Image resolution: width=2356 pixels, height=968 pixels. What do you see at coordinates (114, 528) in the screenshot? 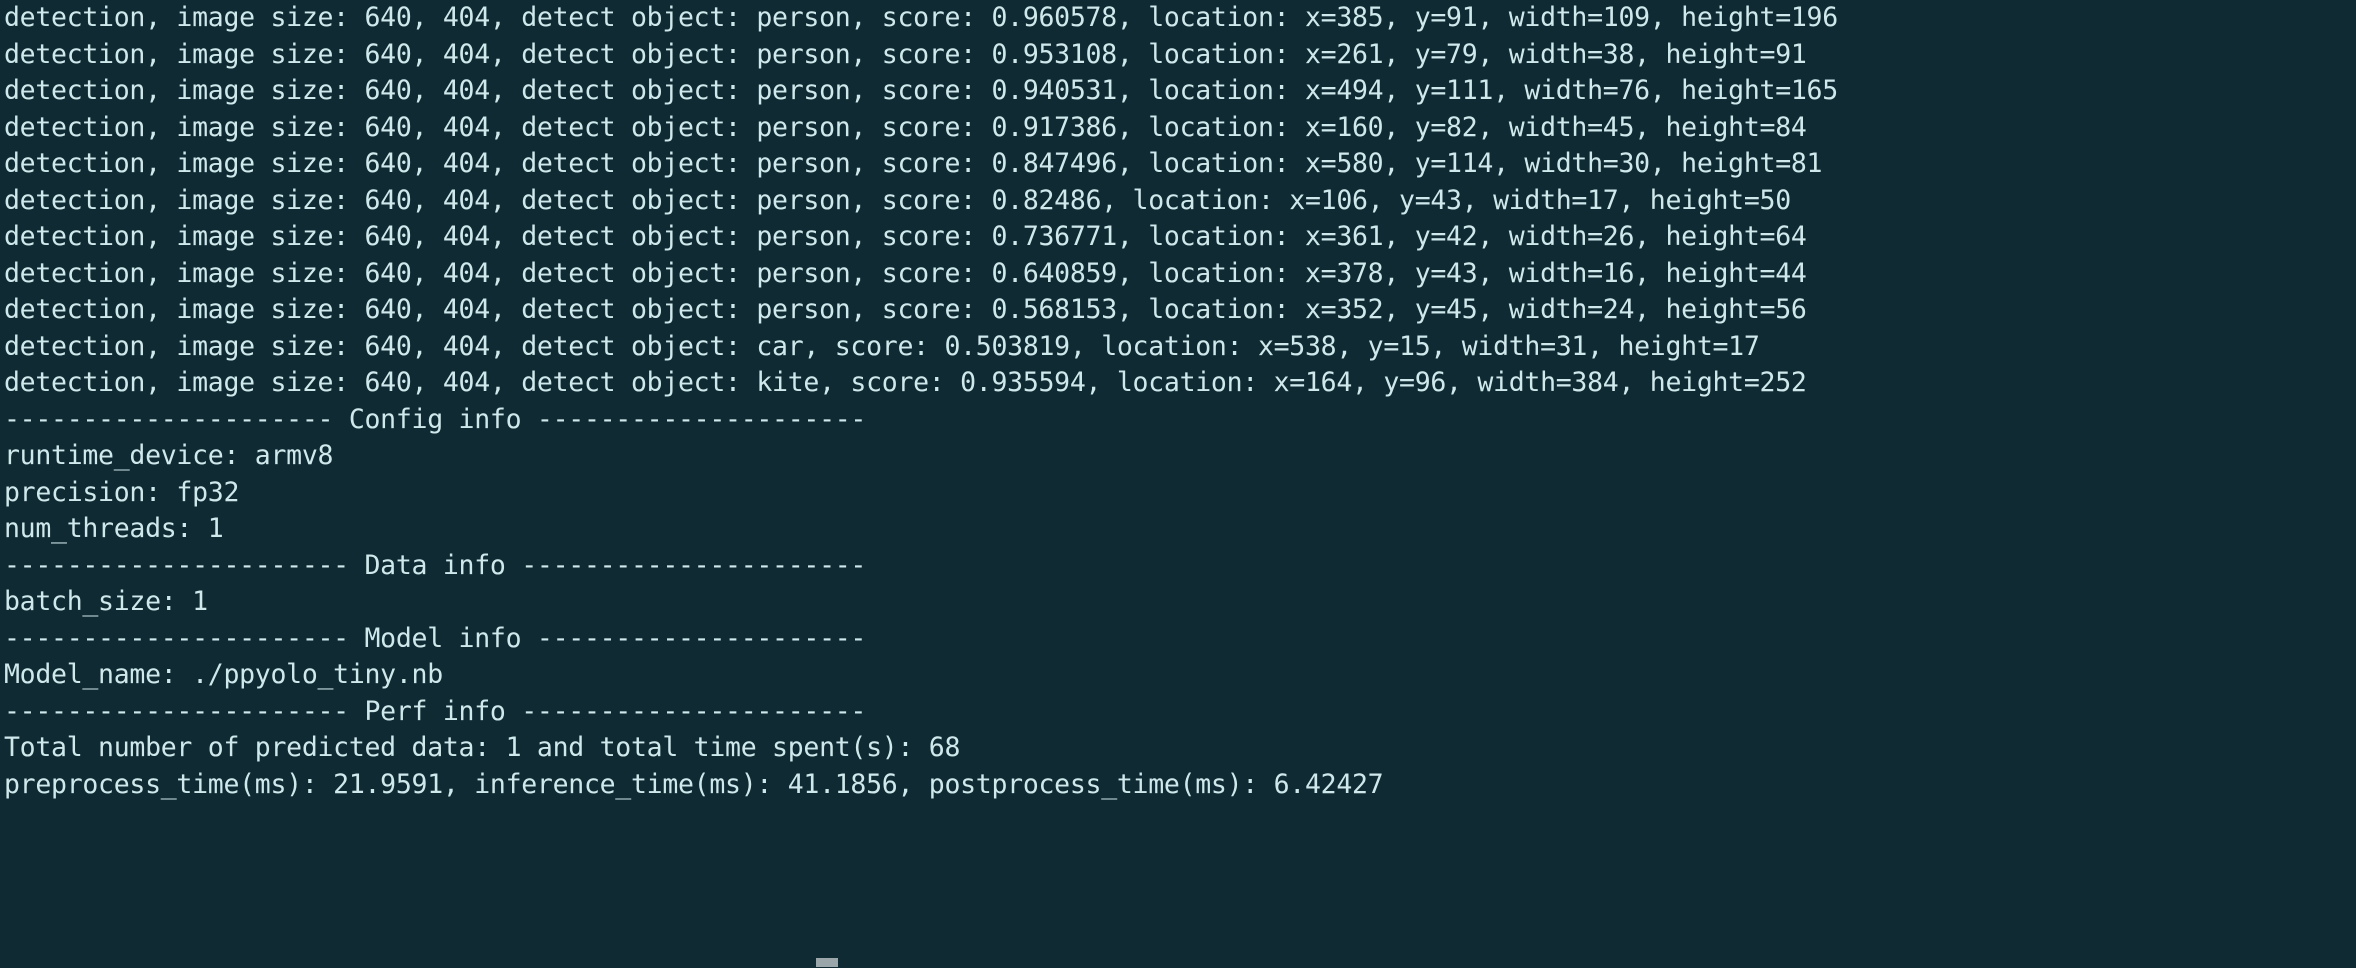
I see `num-threads-line: num_threads: 1` at bounding box center [114, 528].